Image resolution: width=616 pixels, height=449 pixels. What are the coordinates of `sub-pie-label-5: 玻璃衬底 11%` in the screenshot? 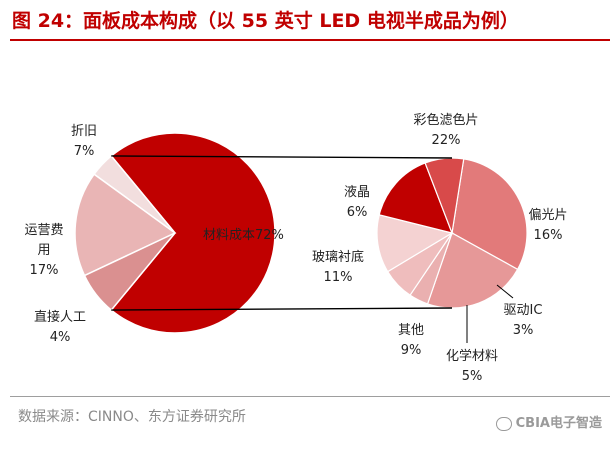 It's located at (338, 267).